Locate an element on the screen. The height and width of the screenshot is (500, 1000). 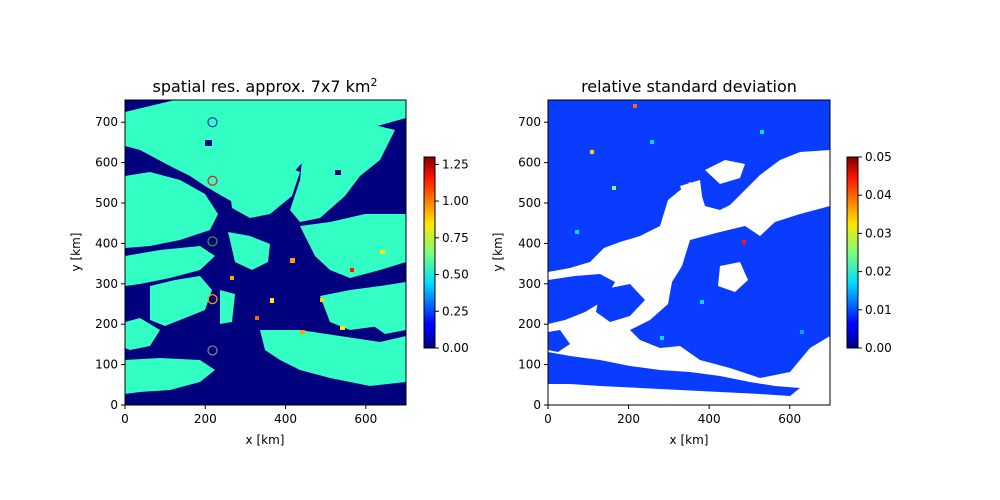
chart-title-1: spatial res. approx. 7x7 km2 is located at coordinates (265, 86).